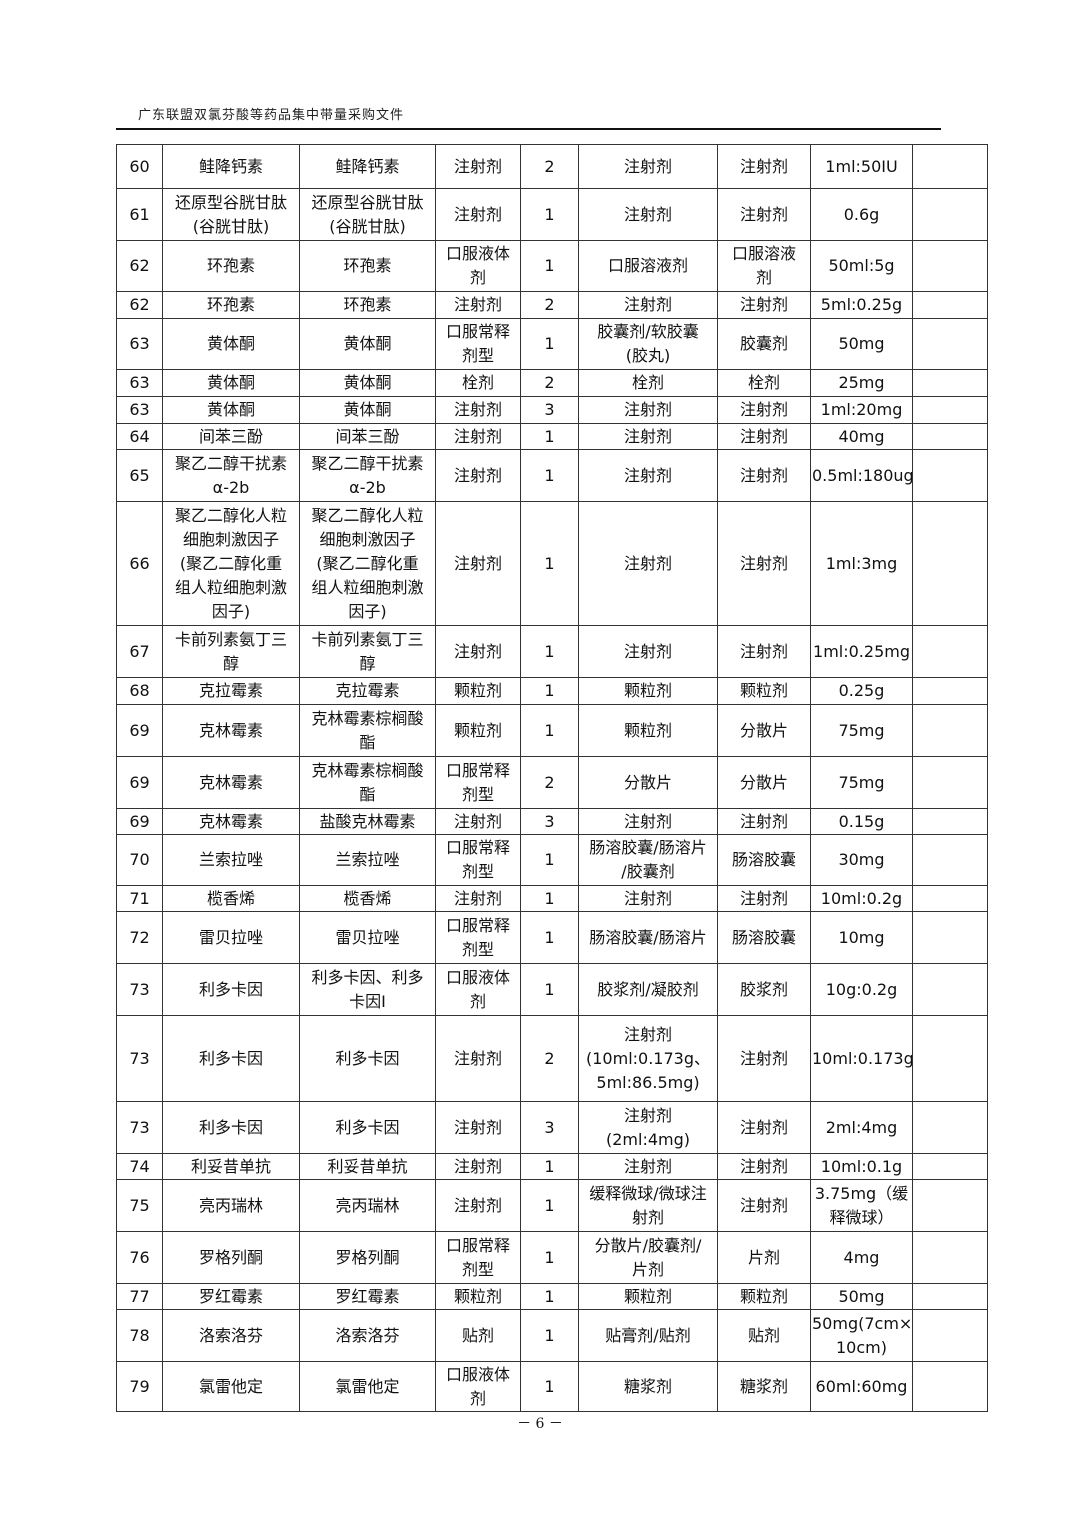 The width and height of the screenshot is (1080, 1526). What do you see at coordinates (648, 730) in the screenshot?
I see `cell-dosage-form: 颗粒剂` at bounding box center [648, 730].